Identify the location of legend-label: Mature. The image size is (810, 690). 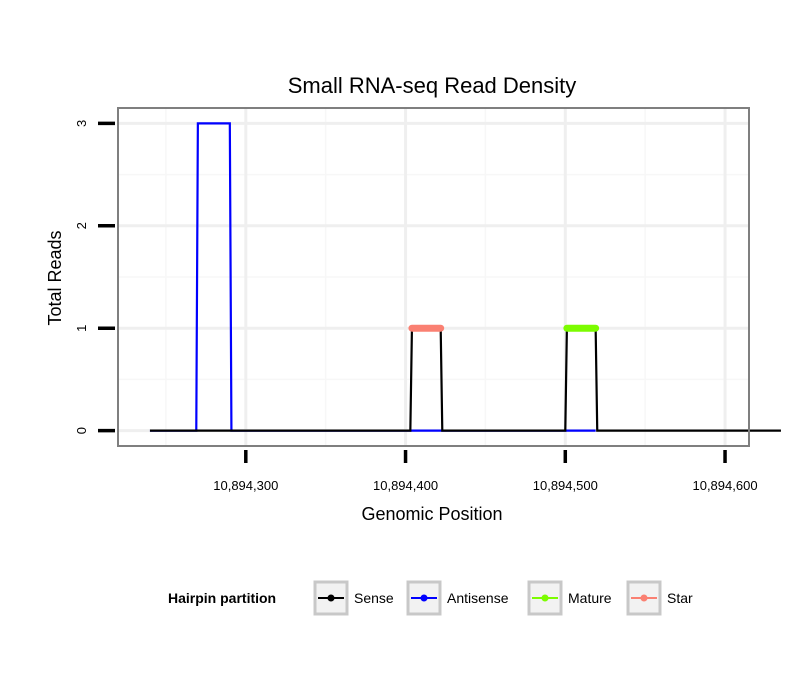
(590, 598).